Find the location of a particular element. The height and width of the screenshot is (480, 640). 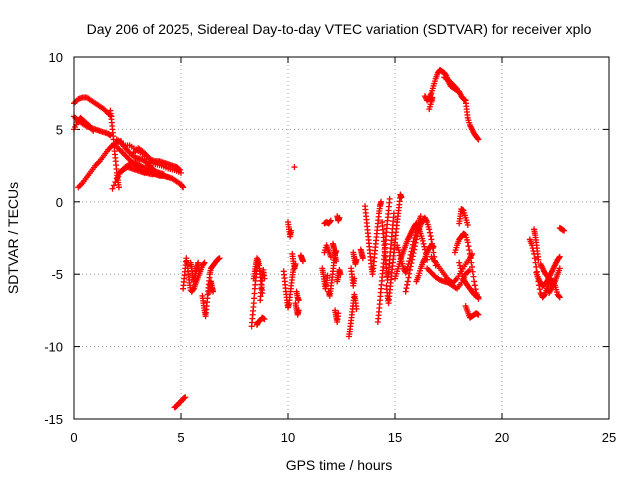

x-axis-label: GPS time / hours is located at coordinates (339, 465).